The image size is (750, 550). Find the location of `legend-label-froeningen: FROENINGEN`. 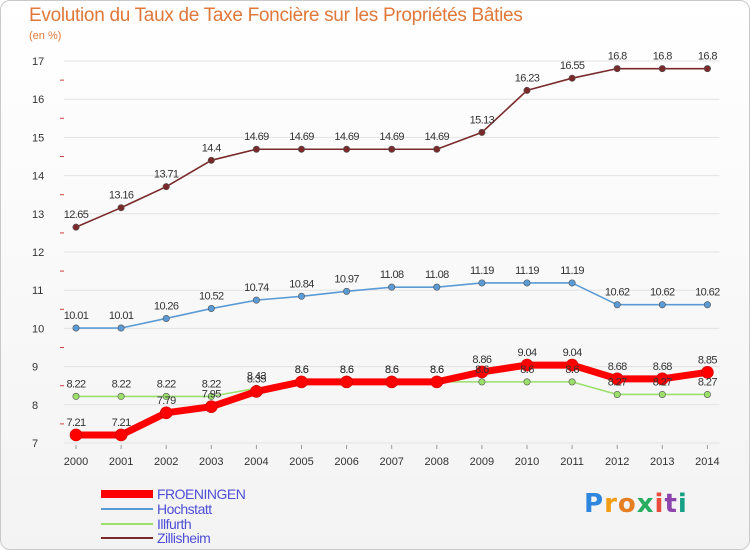

legend-label-froeningen: FROENINGEN is located at coordinates (201, 494).